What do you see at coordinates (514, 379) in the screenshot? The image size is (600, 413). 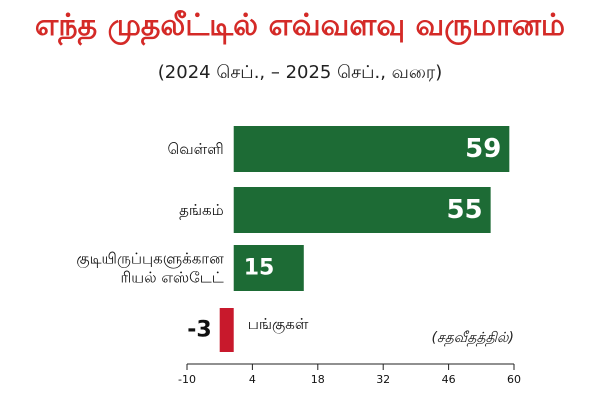 I see `x-tick-label-5: 60` at bounding box center [514, 379].